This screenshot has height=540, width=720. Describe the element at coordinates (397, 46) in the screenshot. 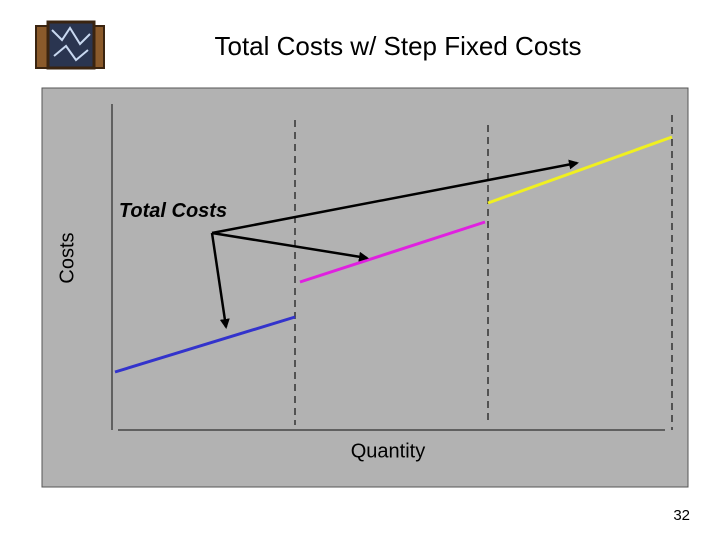

I see `slide-title: Total Costs w/ Step Fixed Costs` at that location.